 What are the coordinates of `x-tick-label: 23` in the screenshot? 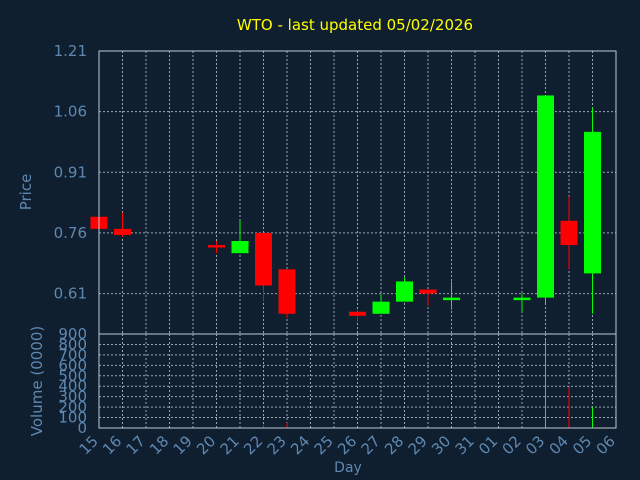 It's located at (277, 445).